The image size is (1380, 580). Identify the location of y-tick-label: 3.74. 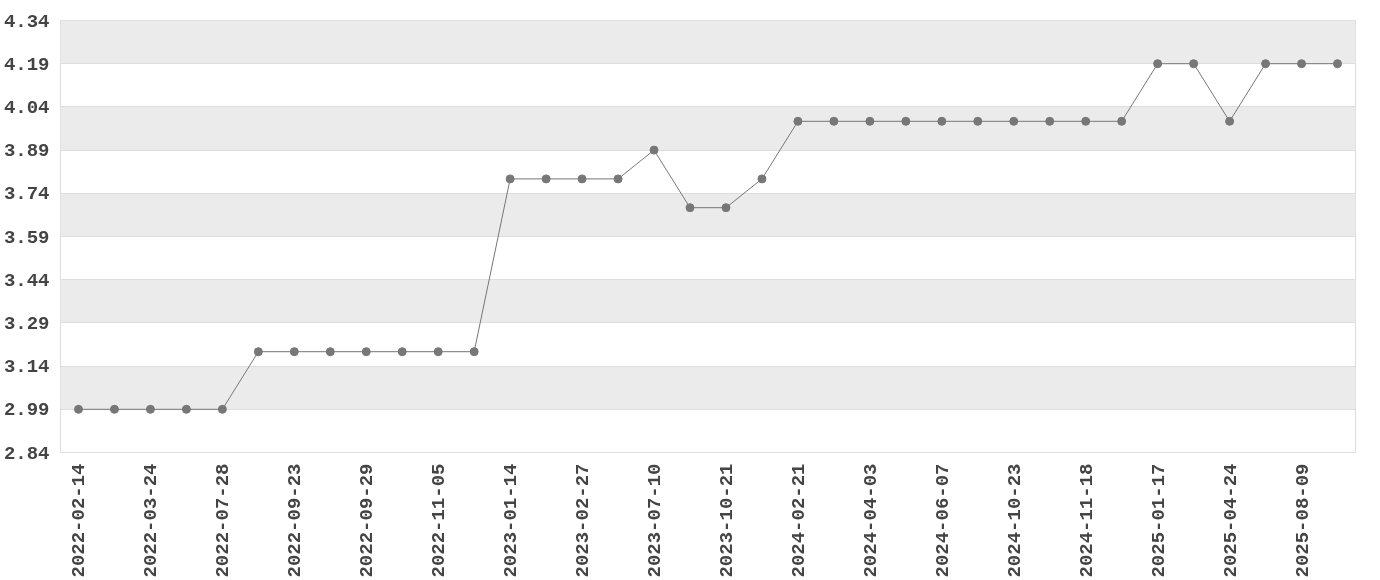
(26, 194).